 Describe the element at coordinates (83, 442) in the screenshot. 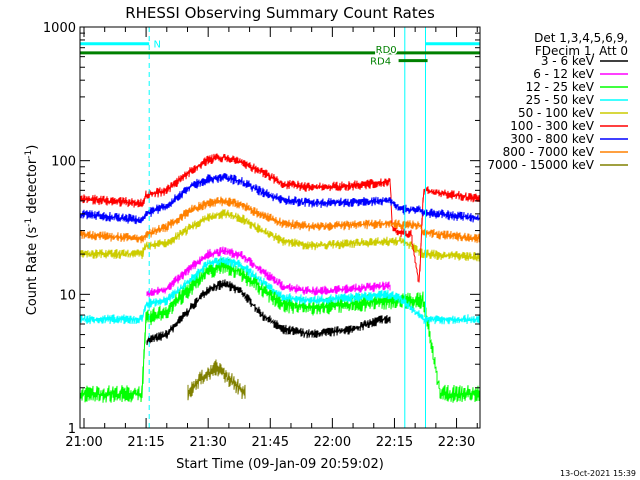

I see `x-tick-label-0: 21:00` at that location.